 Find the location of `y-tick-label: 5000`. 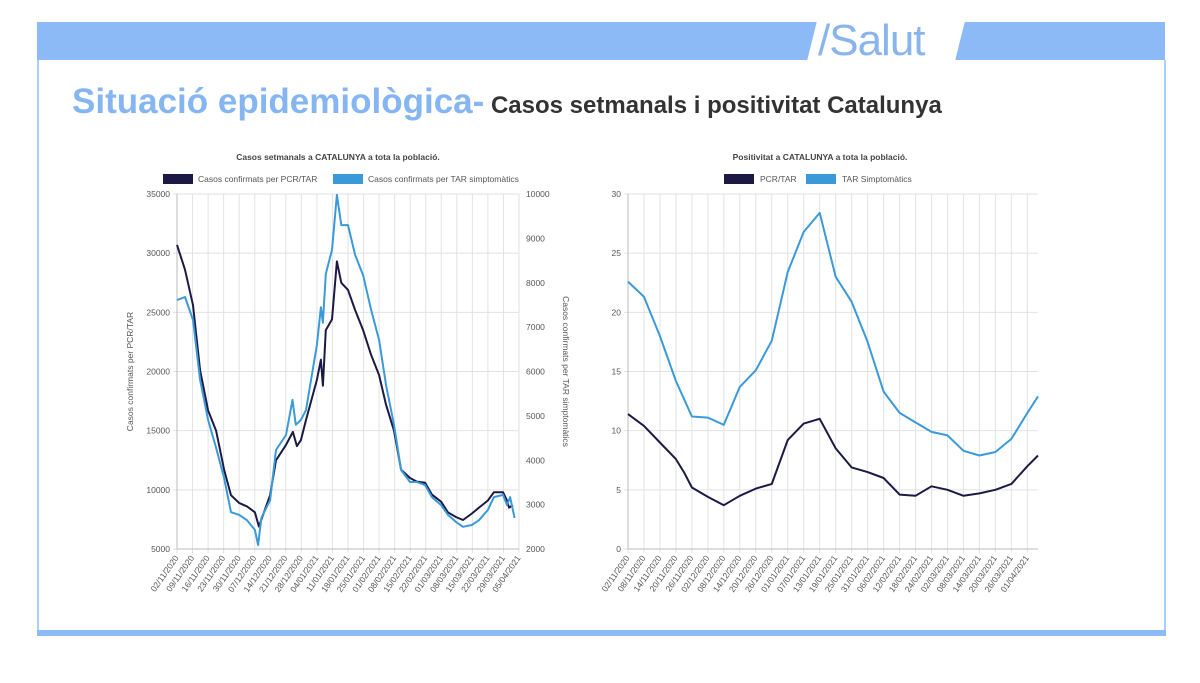

y-tick-label: 5000 is located at coordinates (160, 549).